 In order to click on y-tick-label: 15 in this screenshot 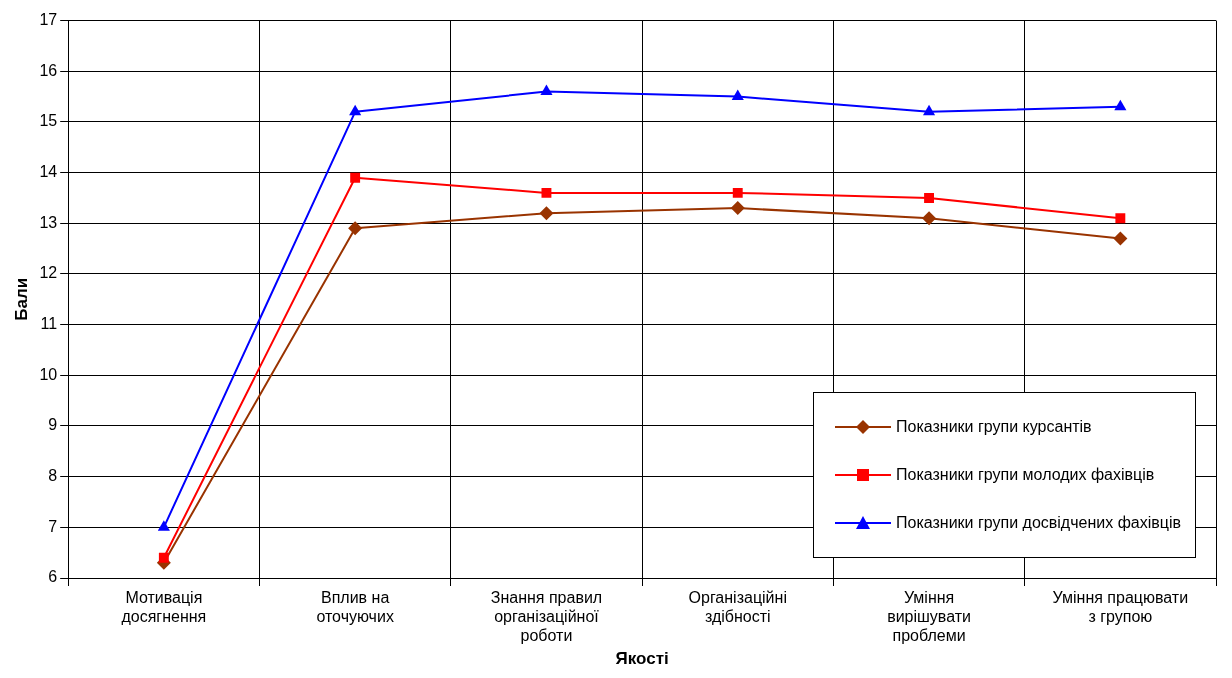, I will do `click(48, 121)`.